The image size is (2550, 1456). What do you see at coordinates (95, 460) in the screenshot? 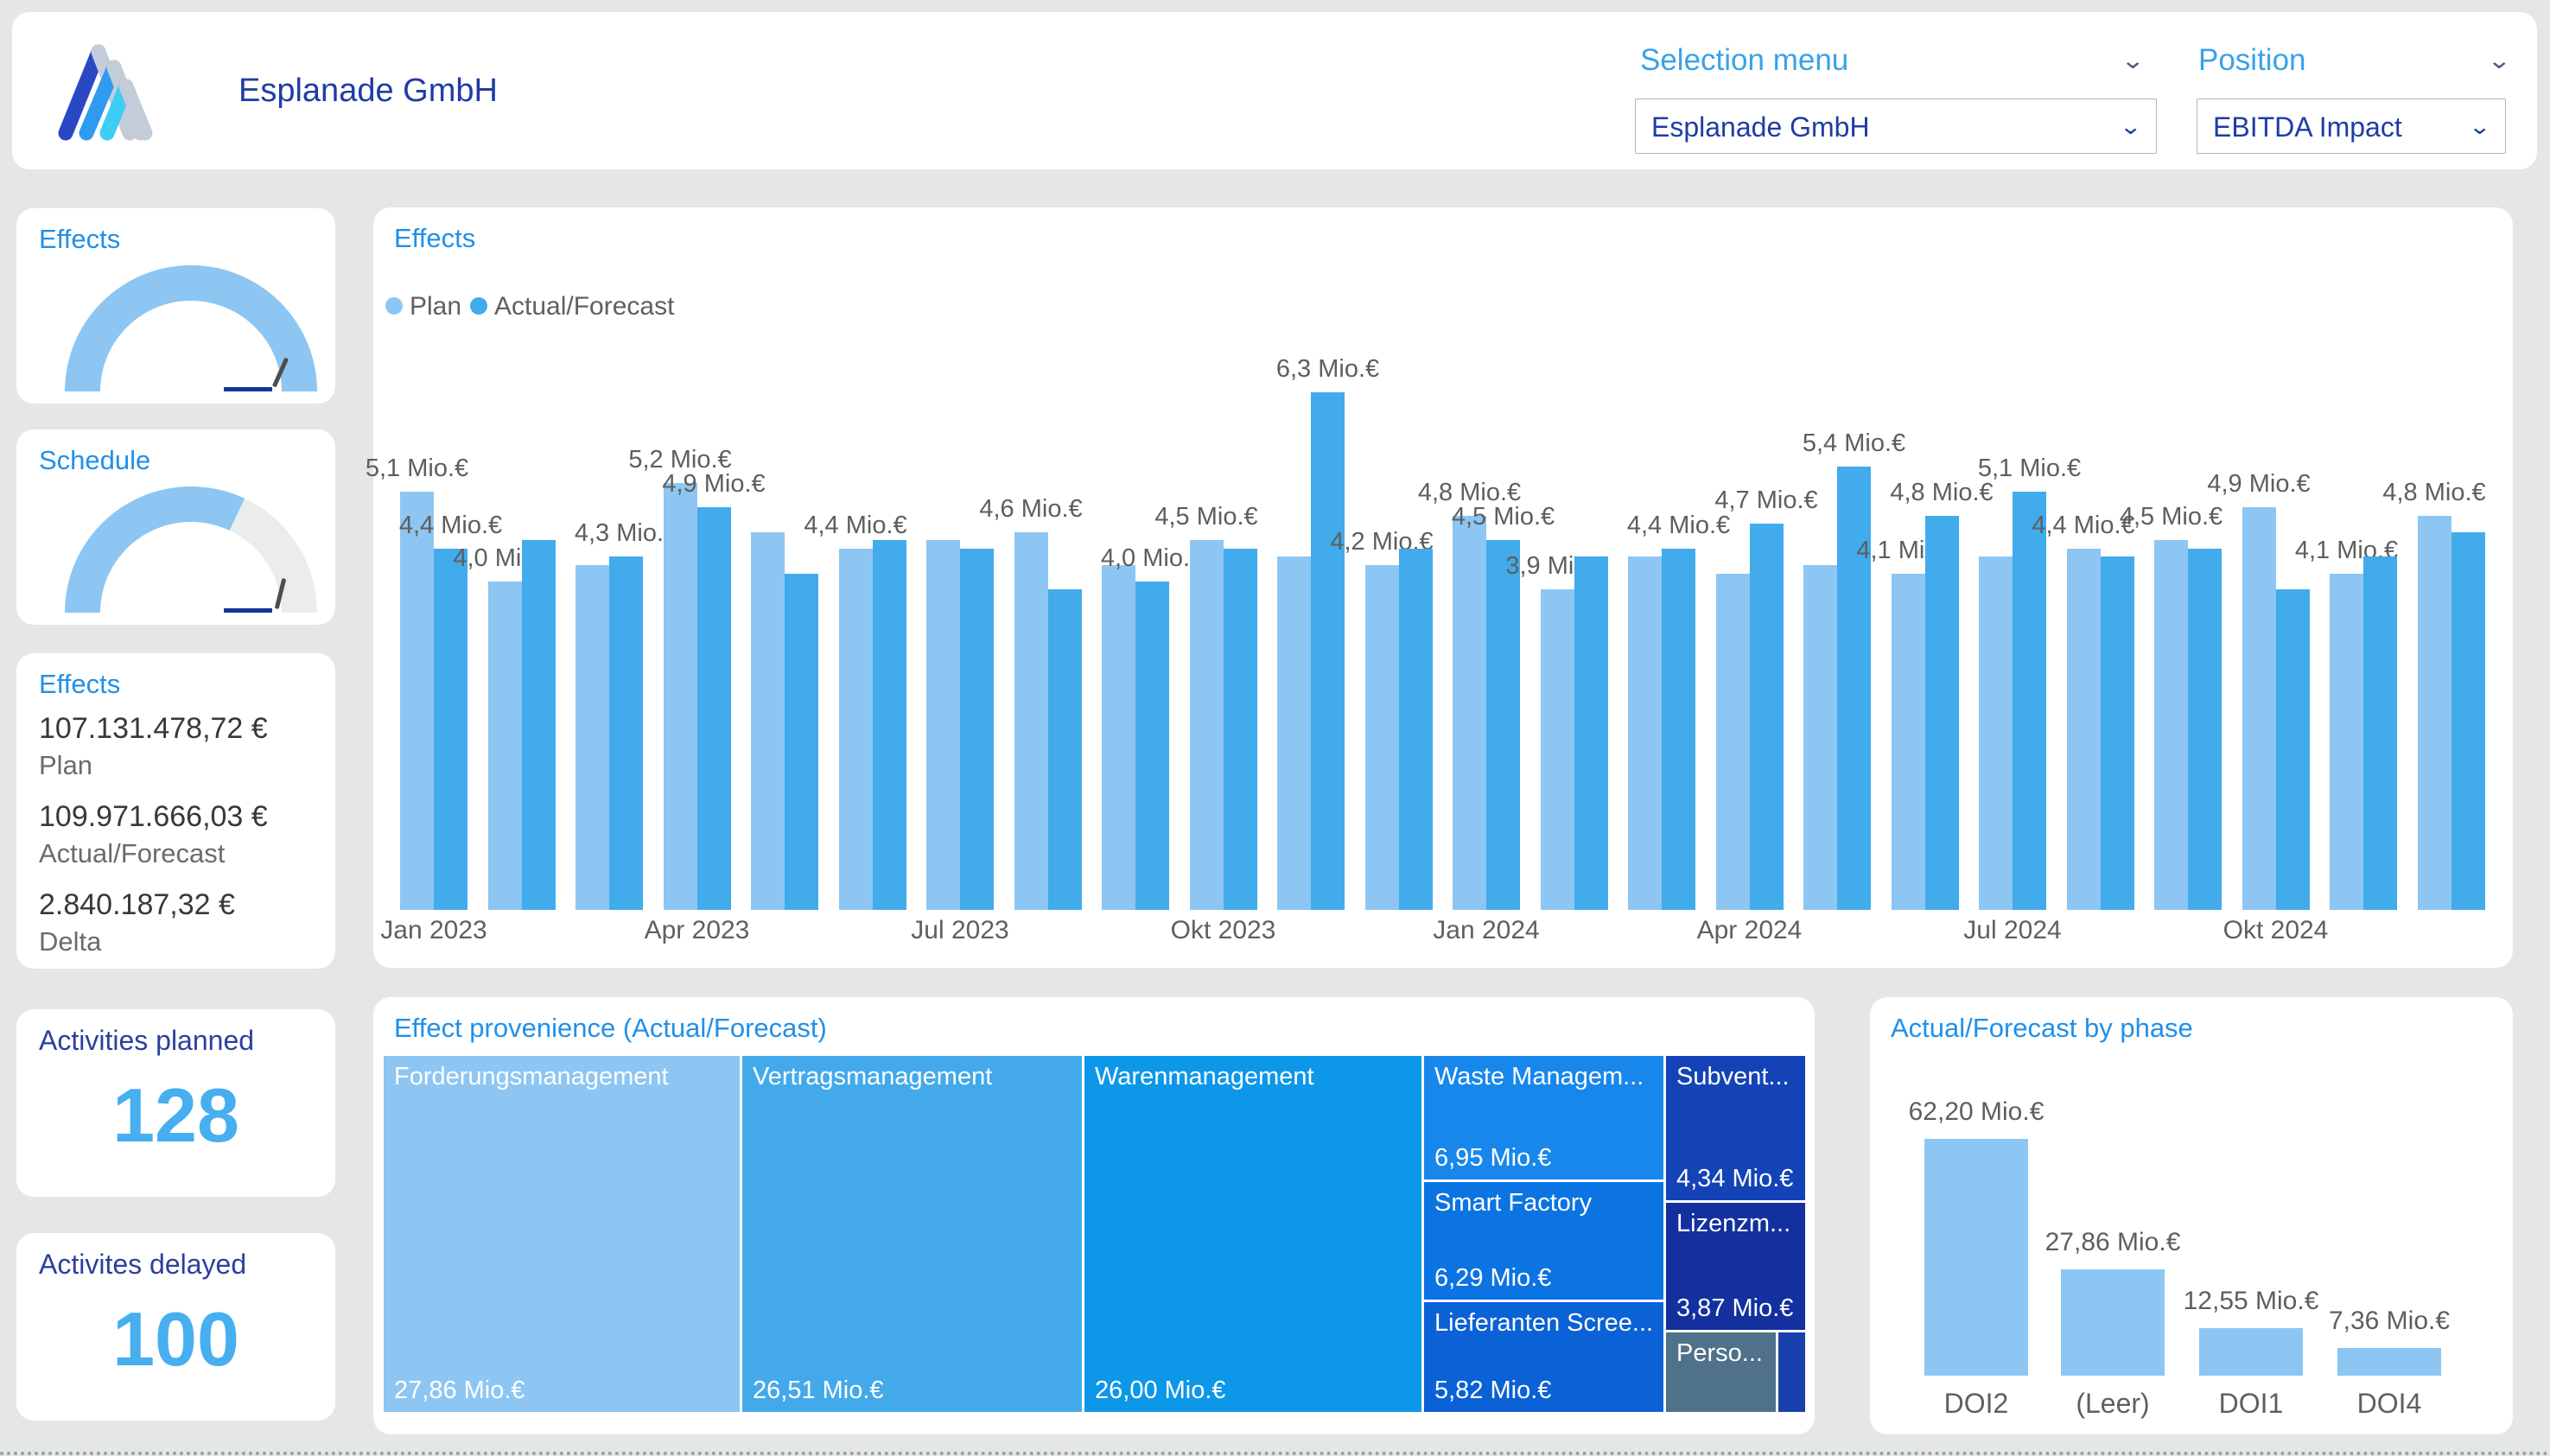
I see `schedule-gauge-title: Schedule` at bounding box center [95, 460].